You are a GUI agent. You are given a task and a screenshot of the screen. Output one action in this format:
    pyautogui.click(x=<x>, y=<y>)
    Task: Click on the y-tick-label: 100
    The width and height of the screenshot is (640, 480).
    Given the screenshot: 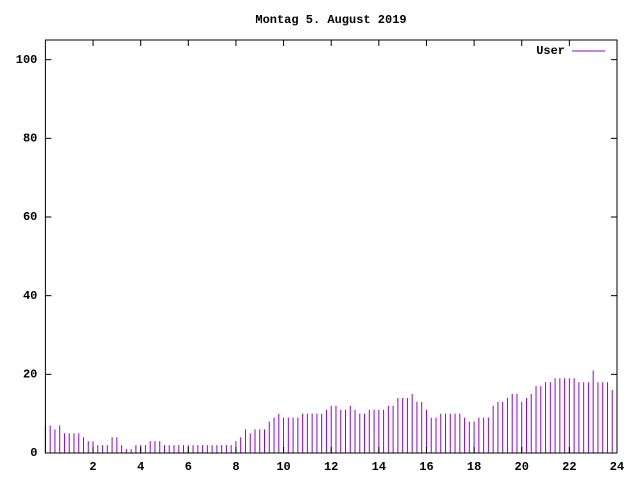 What is the action you would take?
    pyautogui.click(x=27, y=60)
    